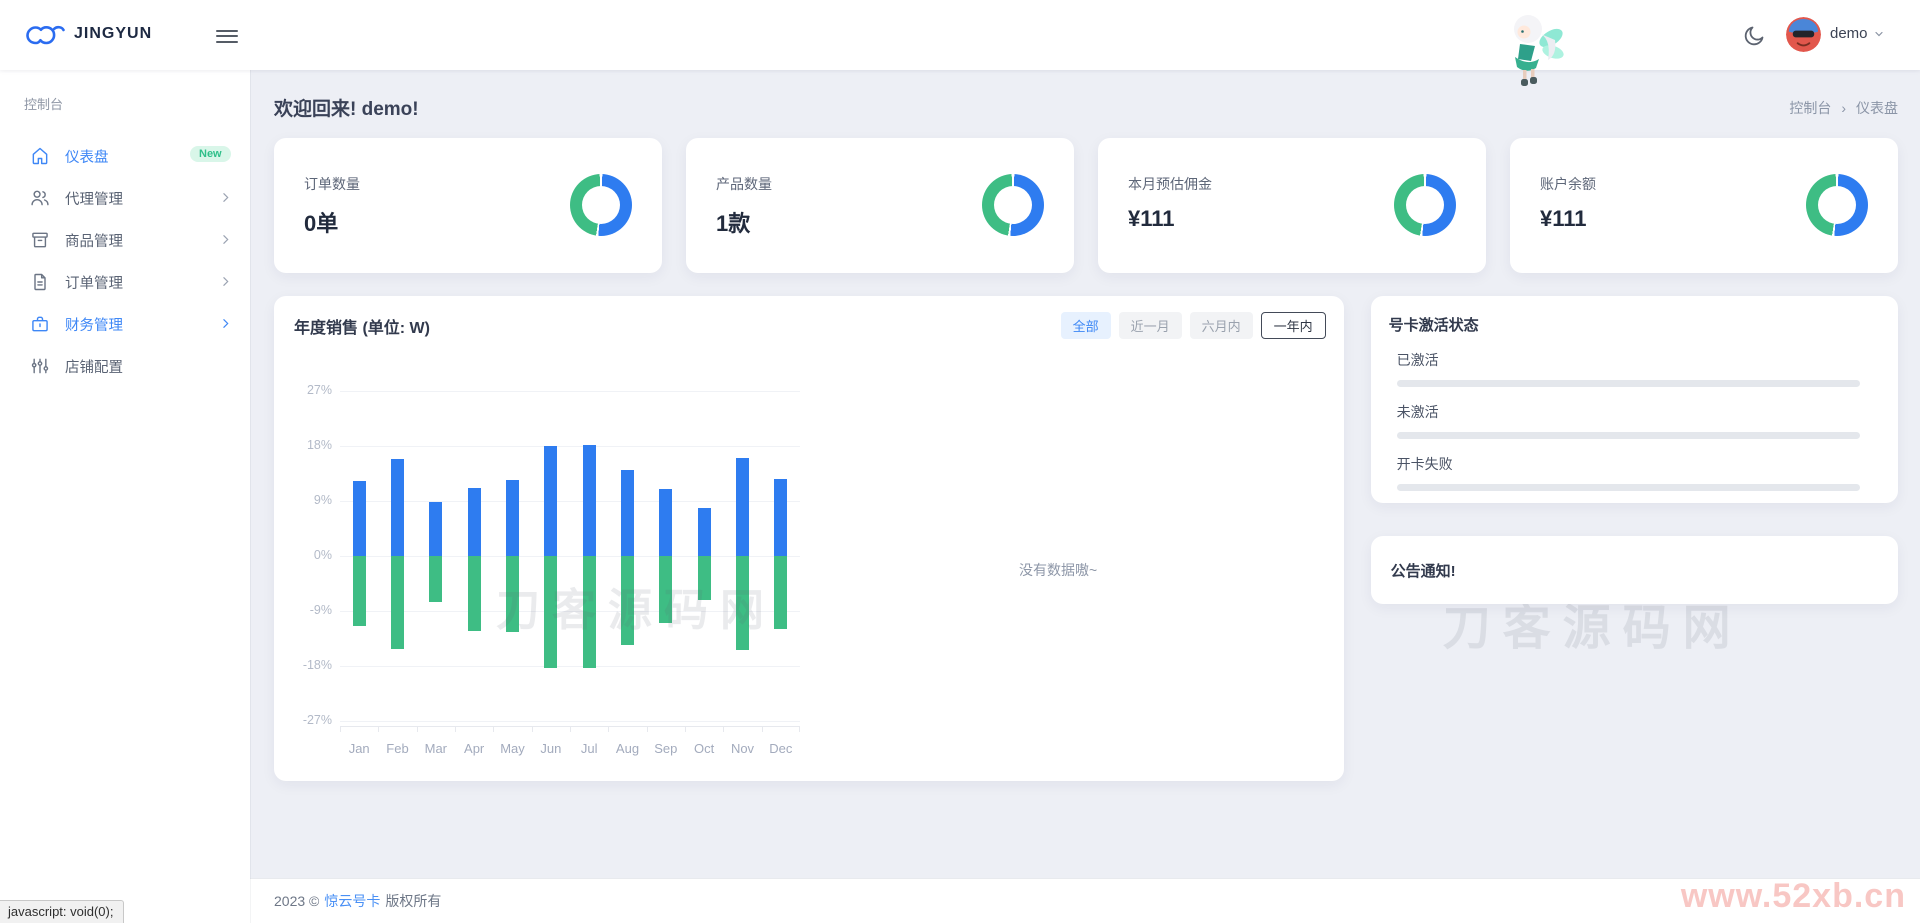 This screenshot has height=923, width=1920. What do you see at coordinates (125, 198) in the screenshot?
I see `sidebar-item-agents: 代理管理` at bounding box center [125, 198].